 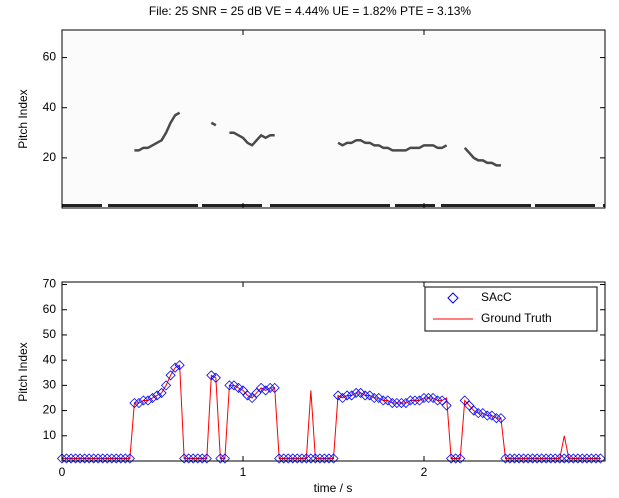 What do you see at coordinates (50, 359) in the screenshot?
I see `y-tick-label: 40` at bounding box center [50, 359].